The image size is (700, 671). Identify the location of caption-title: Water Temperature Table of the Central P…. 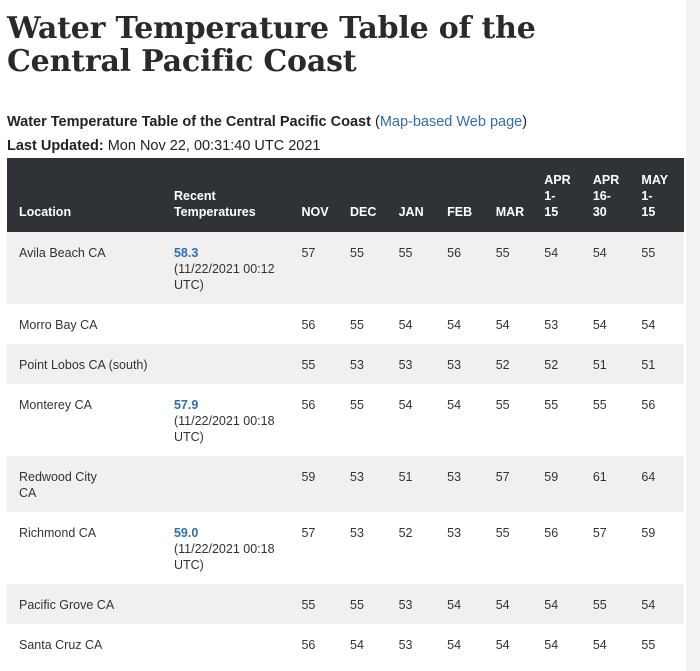
(189, 122).